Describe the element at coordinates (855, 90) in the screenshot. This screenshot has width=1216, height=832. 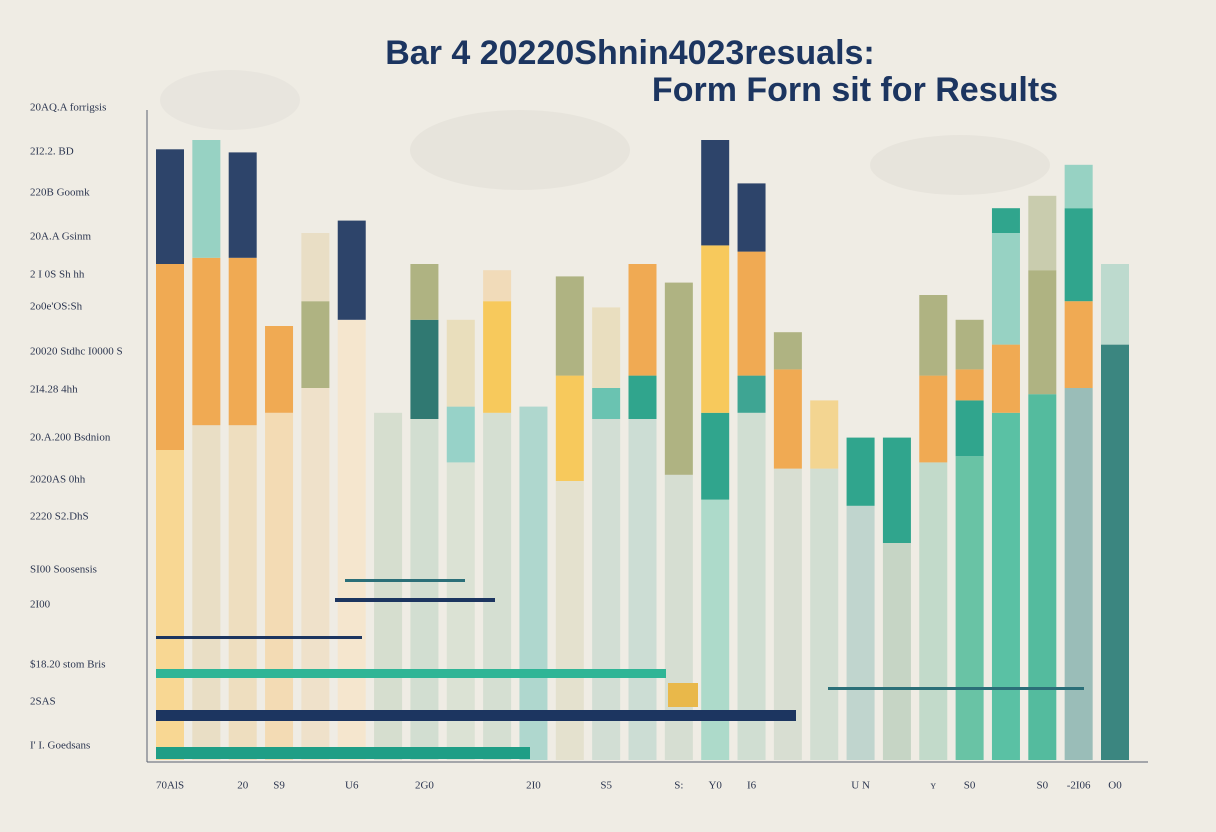
I see `chart-subtitle: Form Forn sit for Results` at that location.